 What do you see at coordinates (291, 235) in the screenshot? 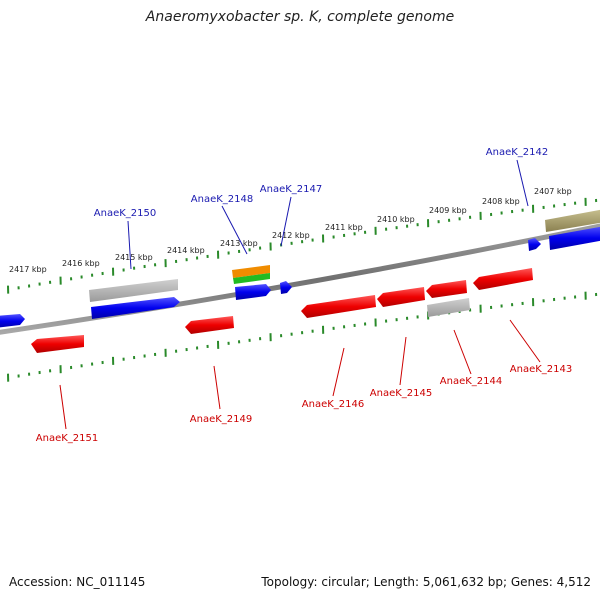
I see `tick-label: 2412 kbp` at bounding box center [291, 235].